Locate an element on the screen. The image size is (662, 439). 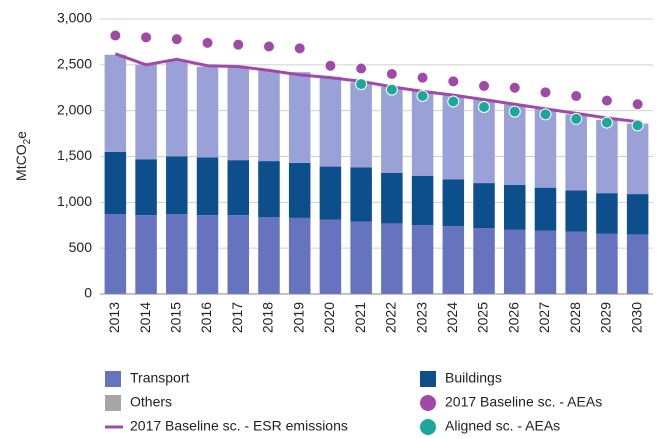
x-tick-label: 2013 is located at coordinates (114, 317).